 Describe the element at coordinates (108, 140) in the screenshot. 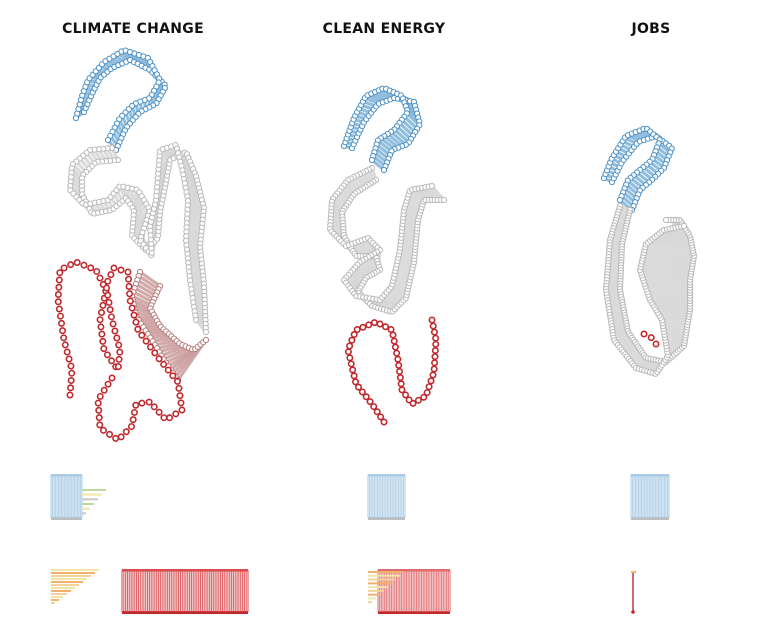

I see `climate-blue-point` at that location.